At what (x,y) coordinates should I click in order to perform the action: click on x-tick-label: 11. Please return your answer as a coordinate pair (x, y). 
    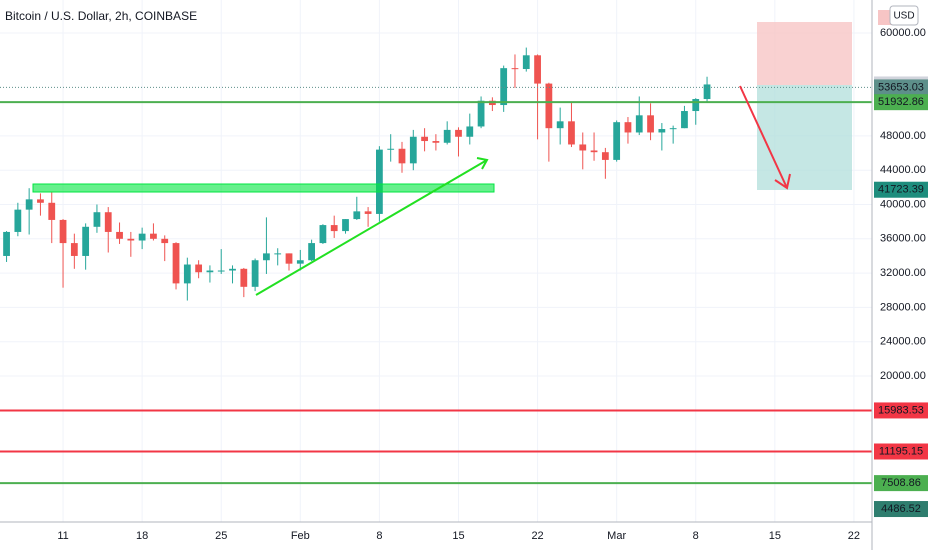
    Looking at the image, I should click on (62, 536).